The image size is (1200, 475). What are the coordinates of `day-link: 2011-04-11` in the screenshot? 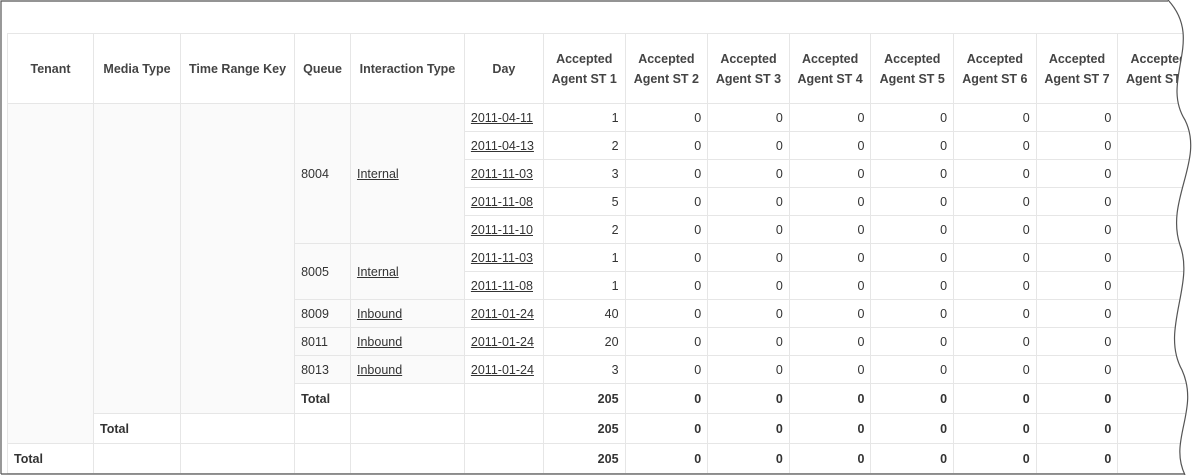 It's located at (501, 117).